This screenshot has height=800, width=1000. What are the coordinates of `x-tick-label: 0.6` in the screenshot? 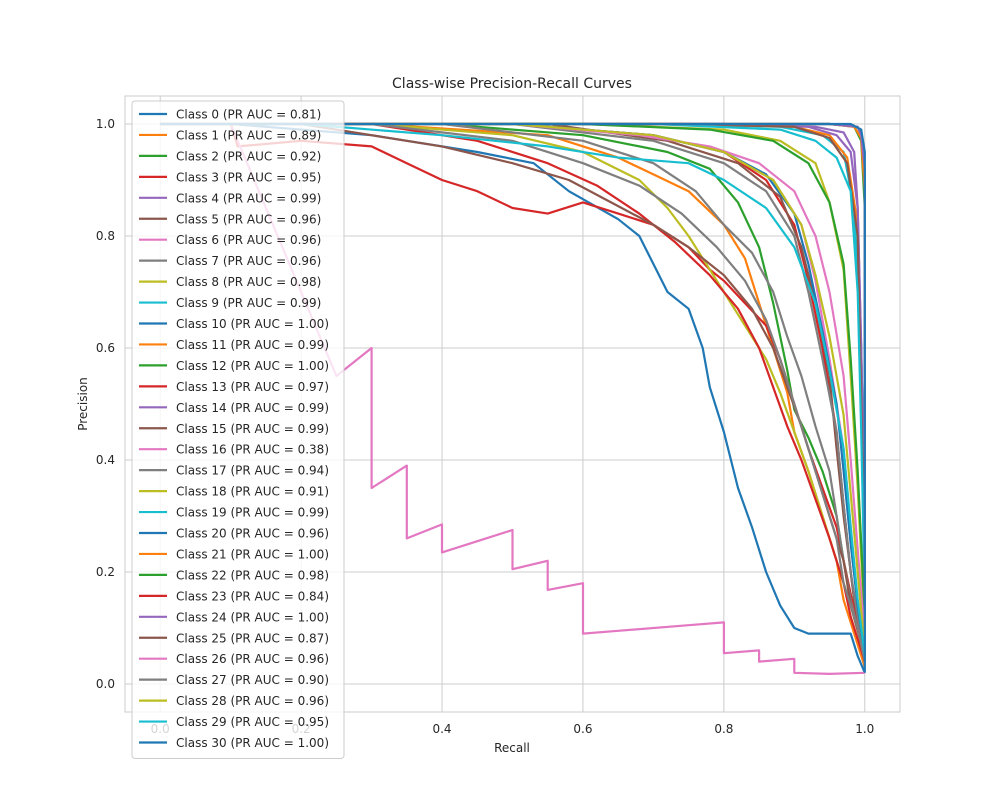 It's located at (582, 729).